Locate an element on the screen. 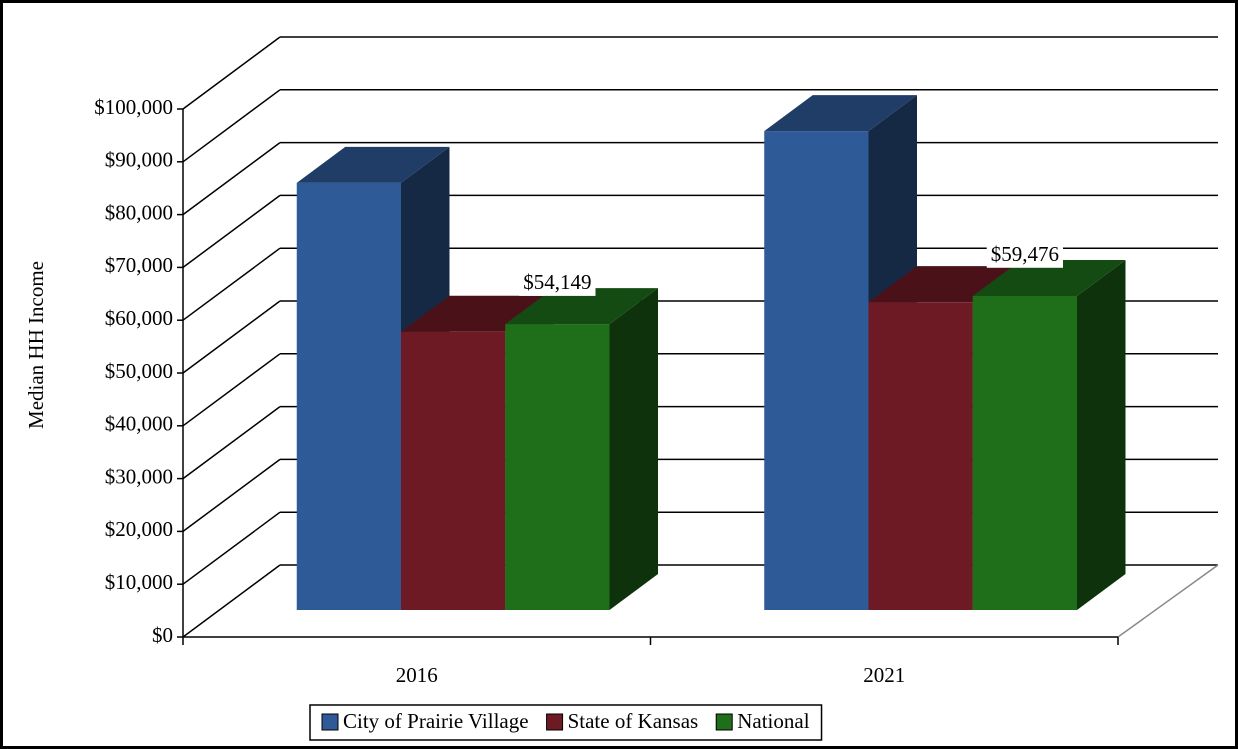  y-tick-label: $10,000 is located at coordinates (139, 582).